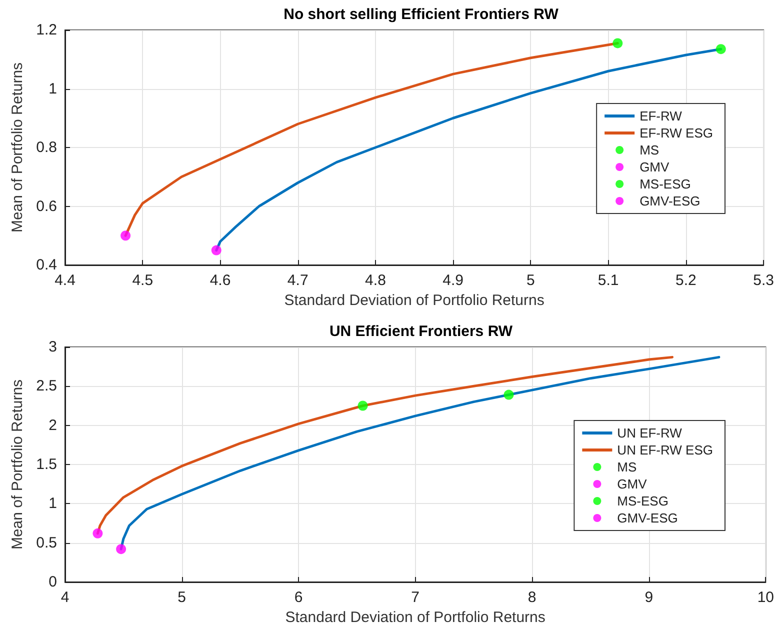 The height and width of the screenshot is (635, 777). What do you see at coordinates (650, 433) in the screenshot?
I see `legend-label: UN EF-RW` at bounding box center [650, 433].